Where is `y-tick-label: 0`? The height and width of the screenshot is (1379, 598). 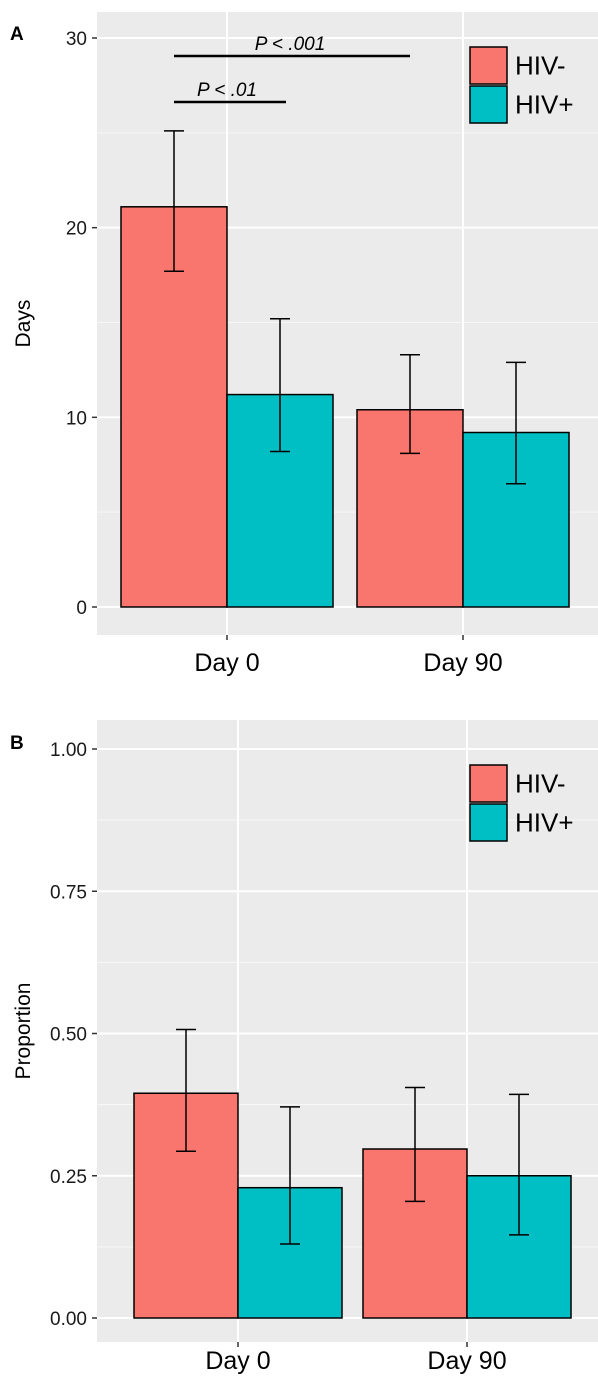
y-tick-label: 0 is located at coordinates (81, 608).